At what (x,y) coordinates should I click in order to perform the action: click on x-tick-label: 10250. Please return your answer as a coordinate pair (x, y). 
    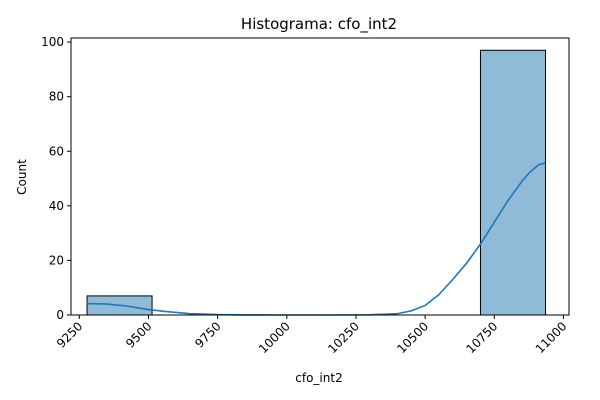
    Looking at the image, I should click on (343, 337).